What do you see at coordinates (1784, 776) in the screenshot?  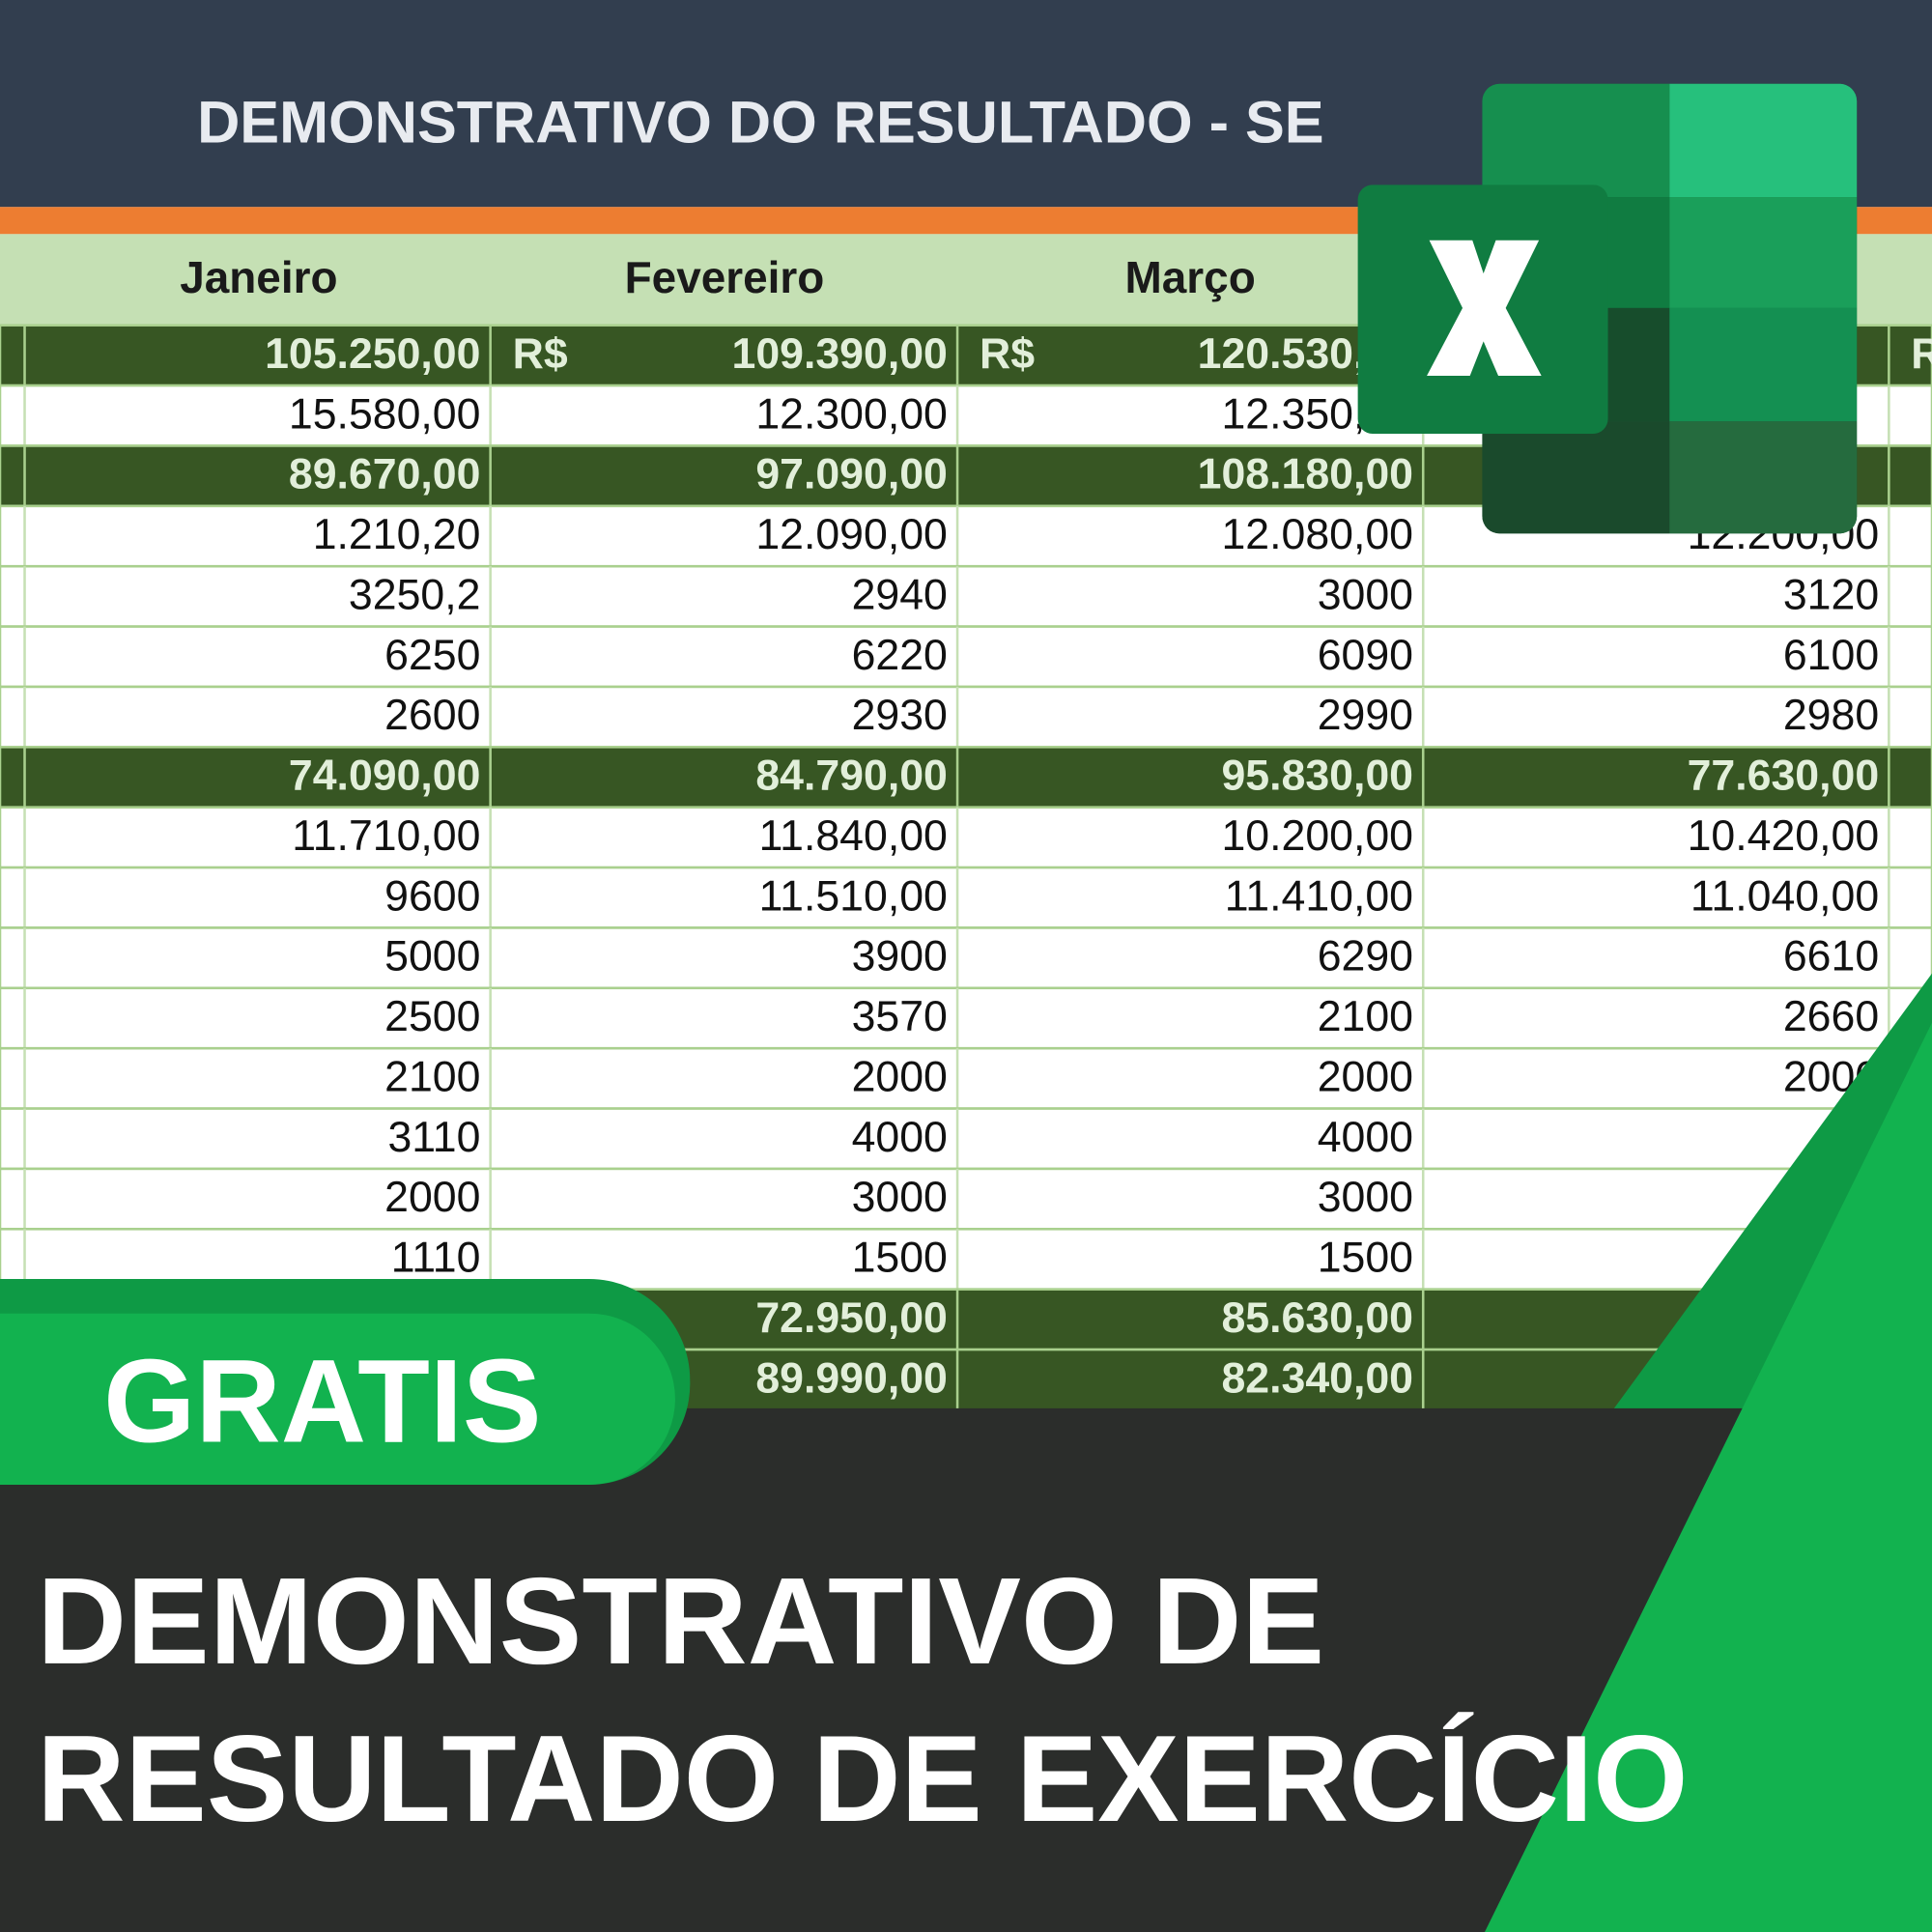 I see `cell: 77.630,00` at bounding box center [1784, 776].